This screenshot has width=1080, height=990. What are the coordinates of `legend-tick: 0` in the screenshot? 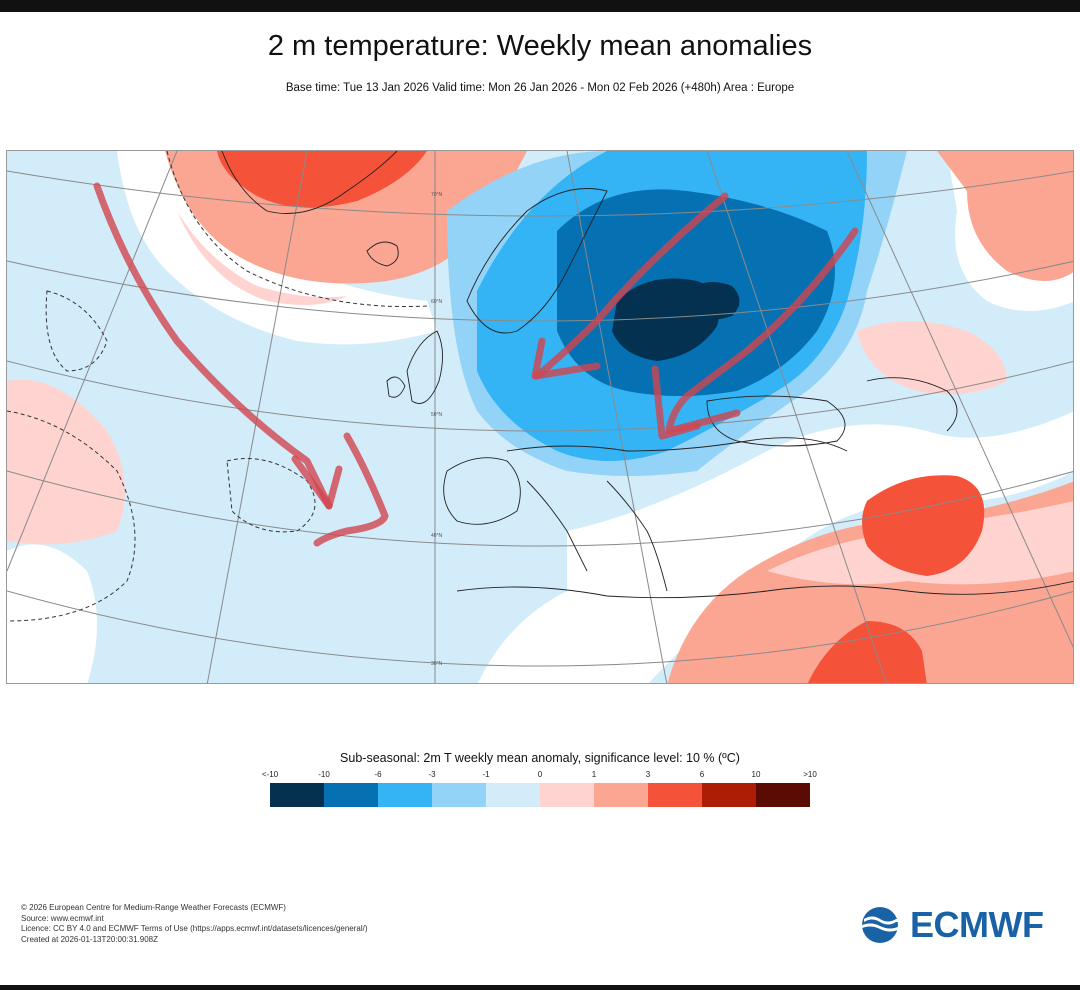 It's located at (540, 774).